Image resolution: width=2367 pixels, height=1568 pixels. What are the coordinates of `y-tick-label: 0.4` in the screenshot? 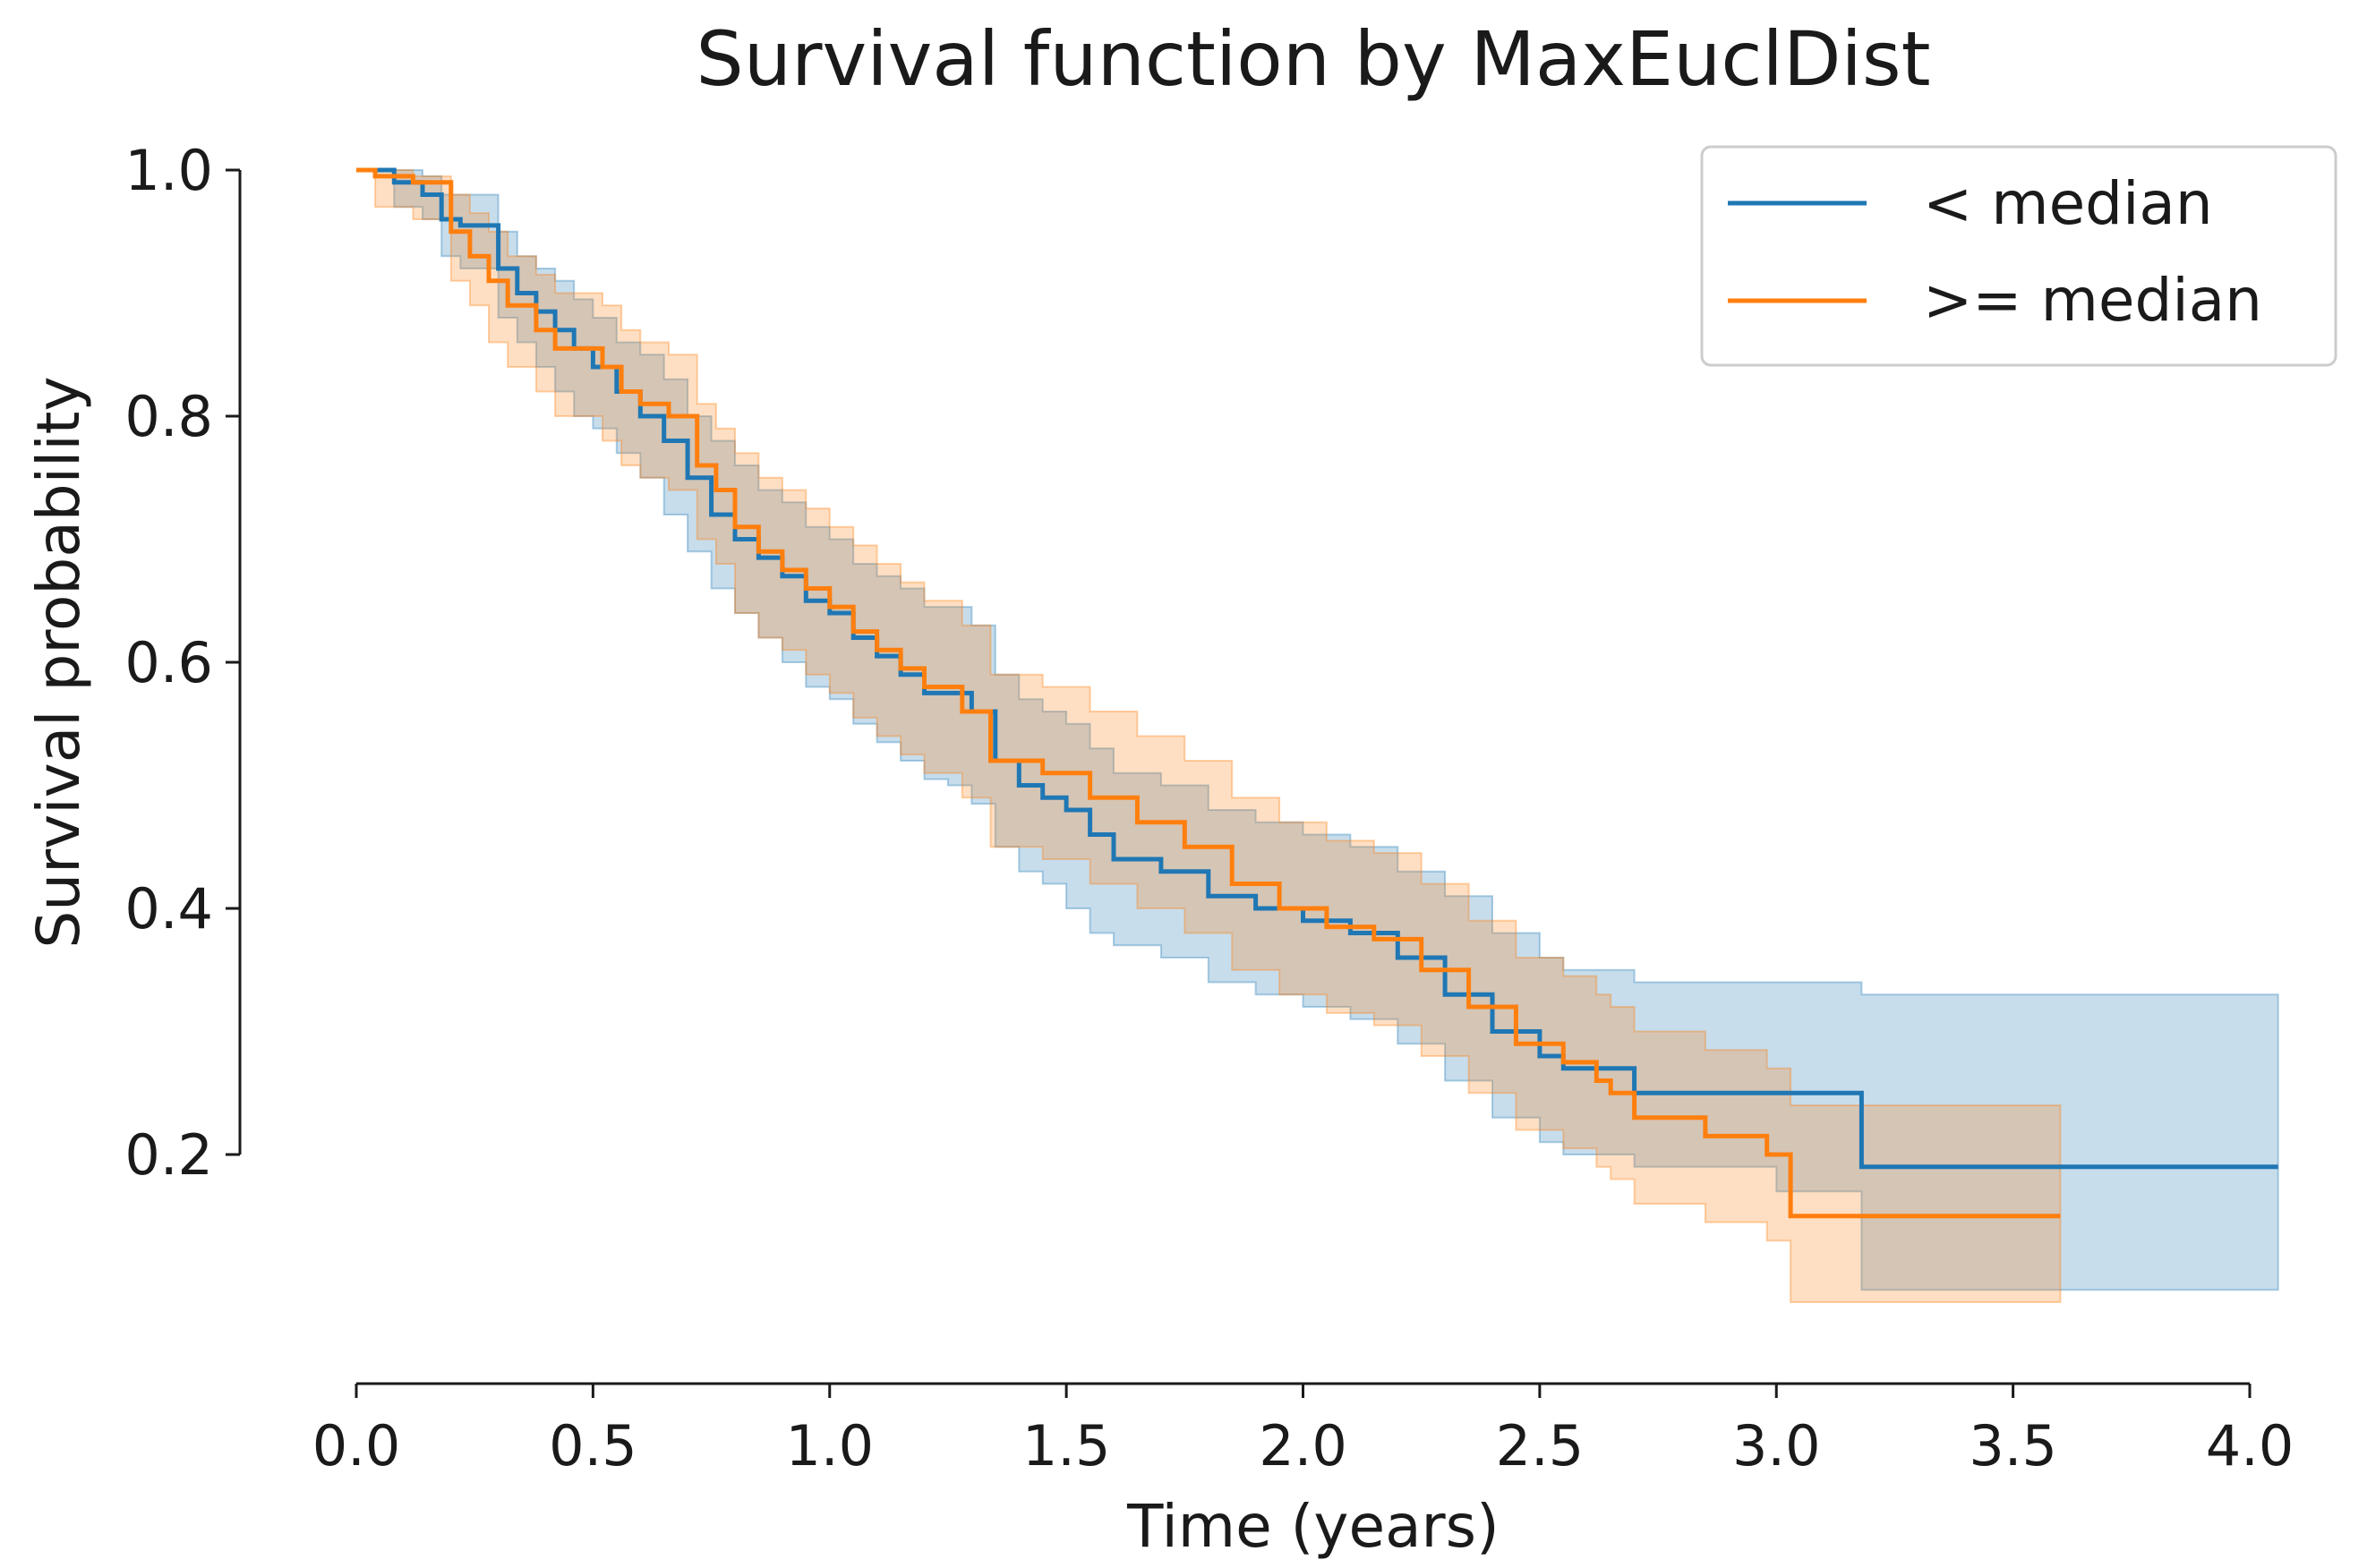 It's located at (168, 909).